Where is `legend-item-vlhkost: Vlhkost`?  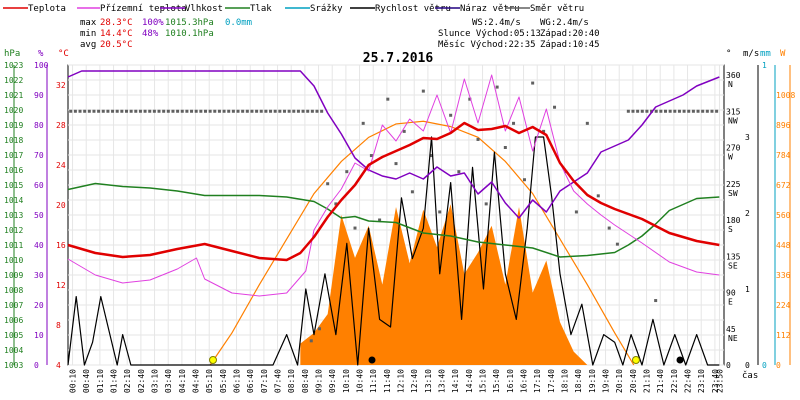 legend-item-vlhkost: Vlhkost is located at coordinates (191, 9).